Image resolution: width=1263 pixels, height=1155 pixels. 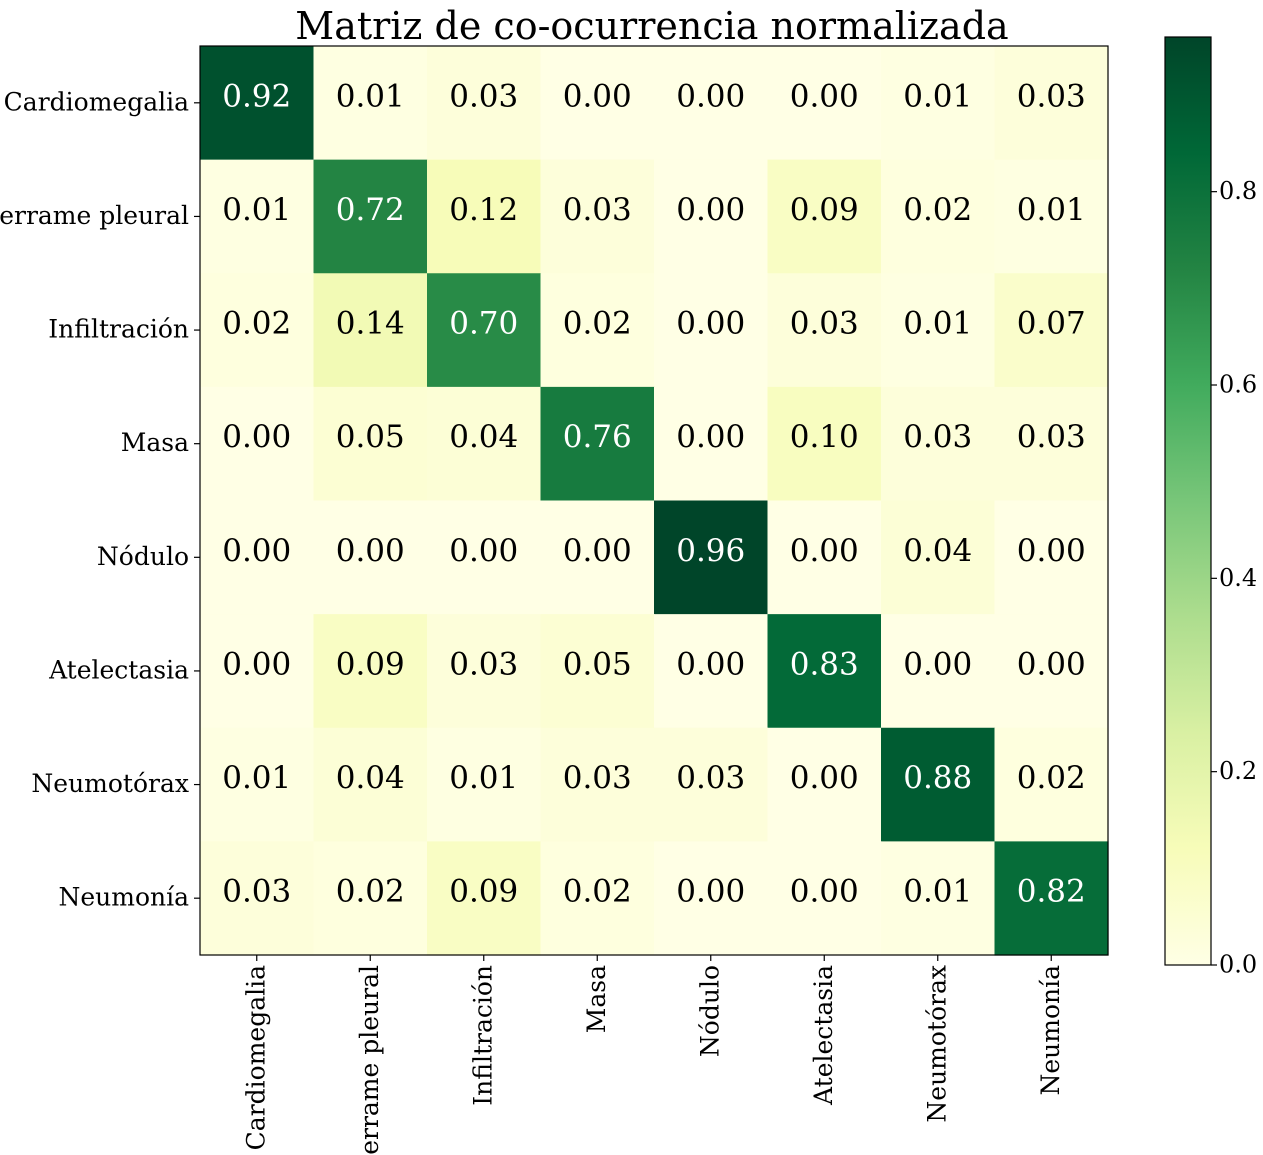 What do you see at coordinates (370, 210) in the screenshot?
I see `cell-value-label: 0.72` at bounding box center [370, 210].